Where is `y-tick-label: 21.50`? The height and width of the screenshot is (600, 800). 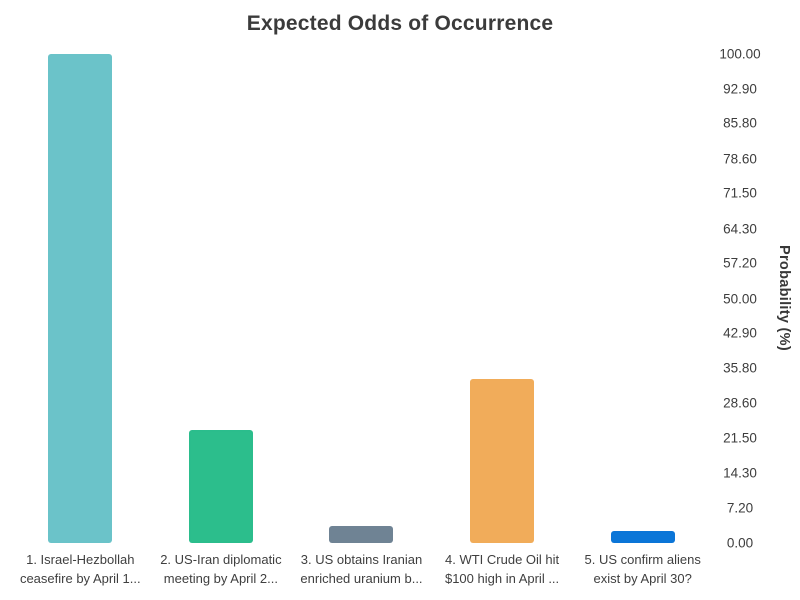 y-tick-label: 21.50 is located at coordinates (740, 438).